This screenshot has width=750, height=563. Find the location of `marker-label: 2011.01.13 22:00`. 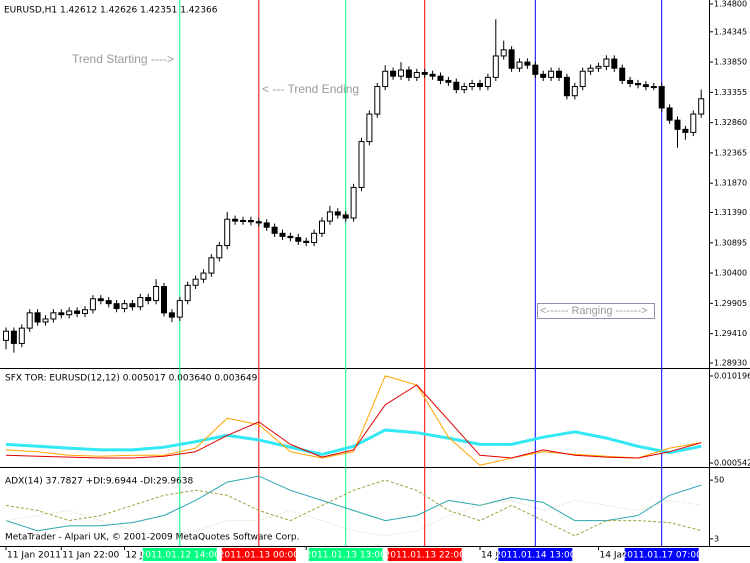

marker-label: 2011.01.13 22:00 is located at coordinates (425, 556).